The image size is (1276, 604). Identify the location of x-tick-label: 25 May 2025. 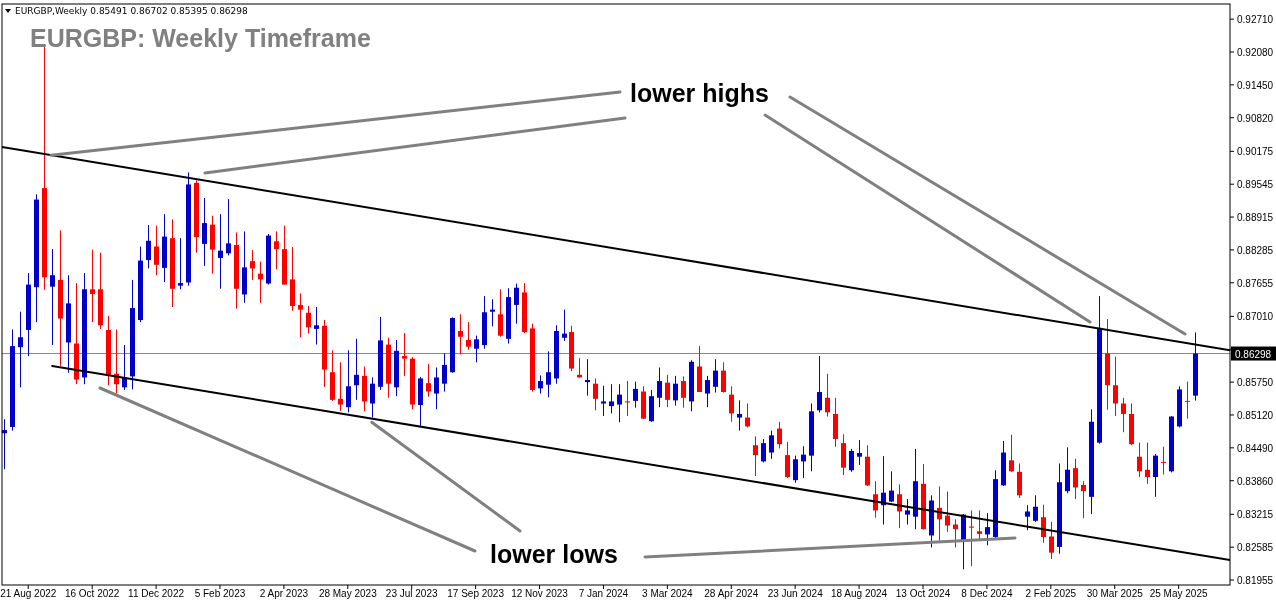
(1178, 593).